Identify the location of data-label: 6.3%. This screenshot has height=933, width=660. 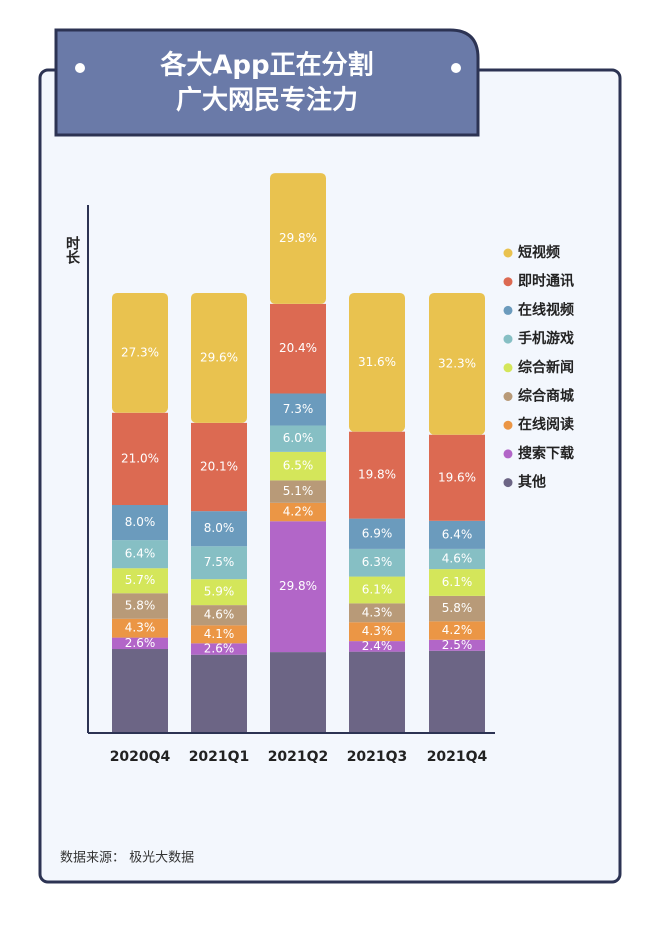
(377, 562).